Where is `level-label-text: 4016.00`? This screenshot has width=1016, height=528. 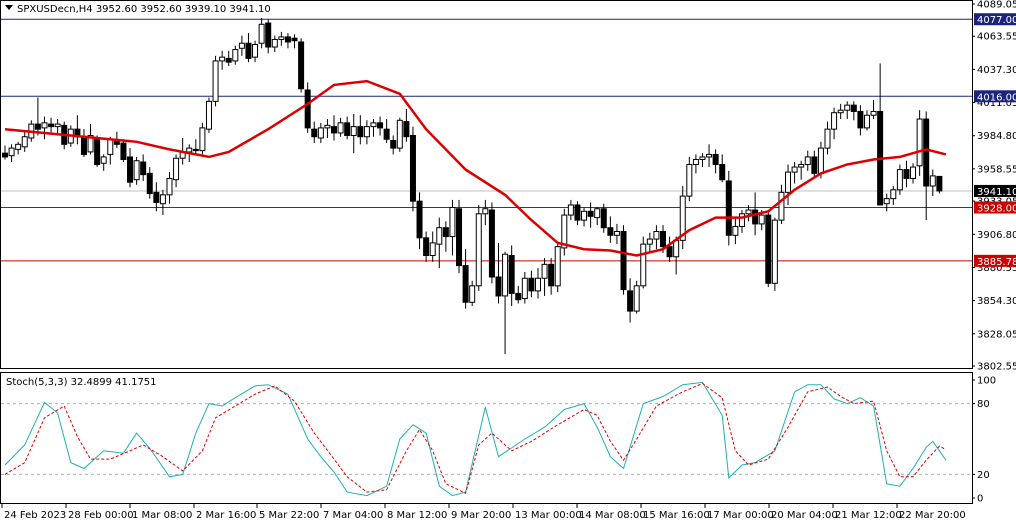 level-label-text: 4016.00 is located at coordinates (996, 97).